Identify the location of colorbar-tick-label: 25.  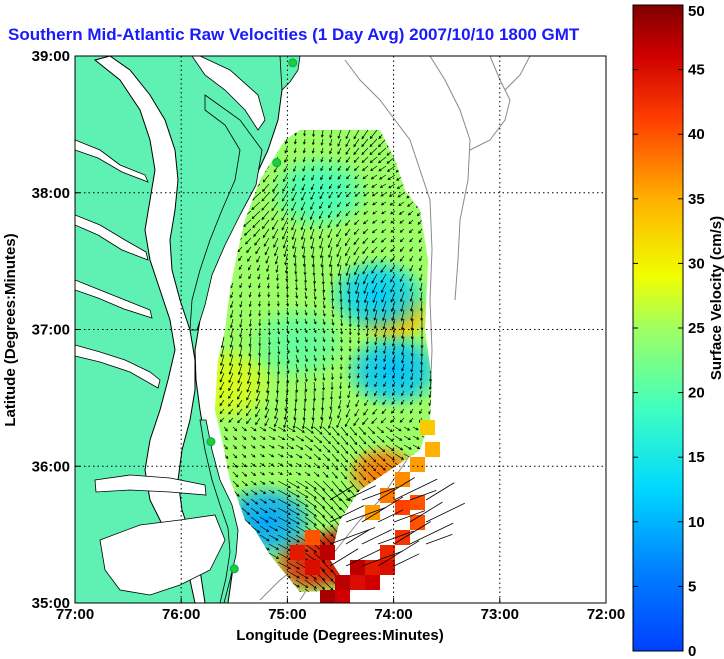
(696, 328).